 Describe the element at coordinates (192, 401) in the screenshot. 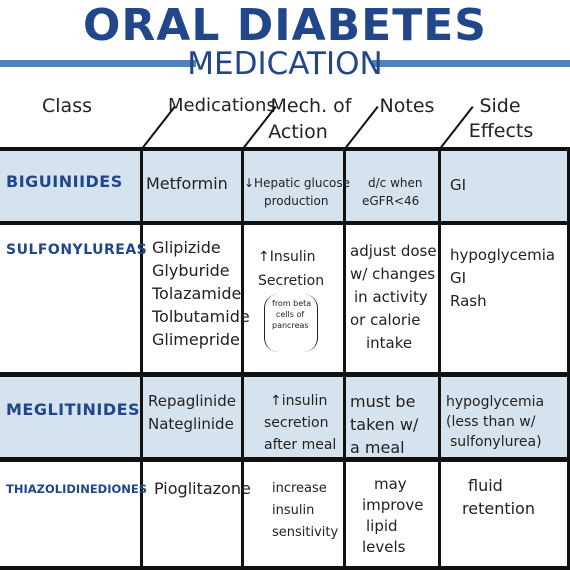

I see `medication-item: Repaglinide` at that location.